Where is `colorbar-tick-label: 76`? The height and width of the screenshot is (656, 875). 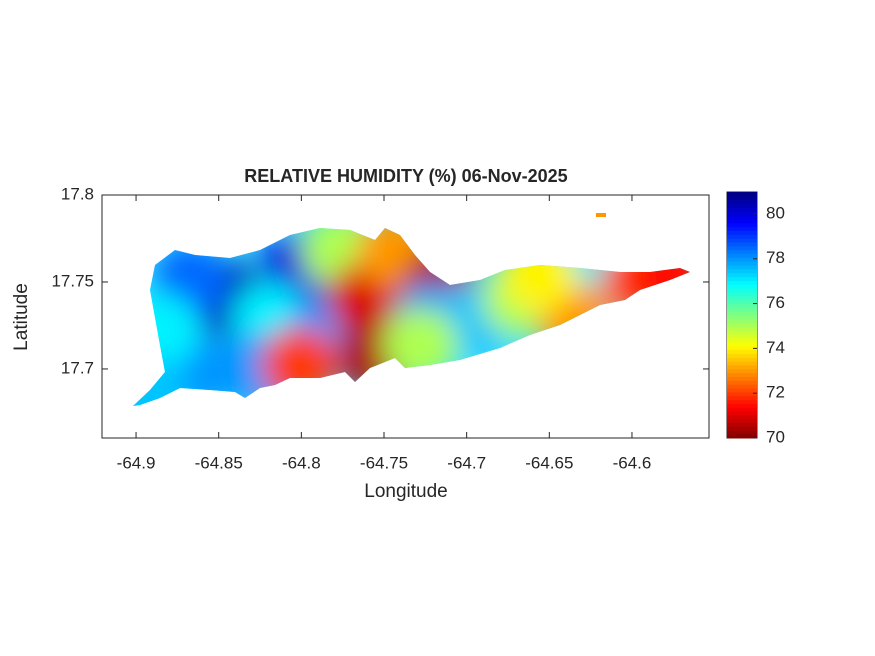 colorbar-tick-label: 76 is located at coordinates (775, 302).